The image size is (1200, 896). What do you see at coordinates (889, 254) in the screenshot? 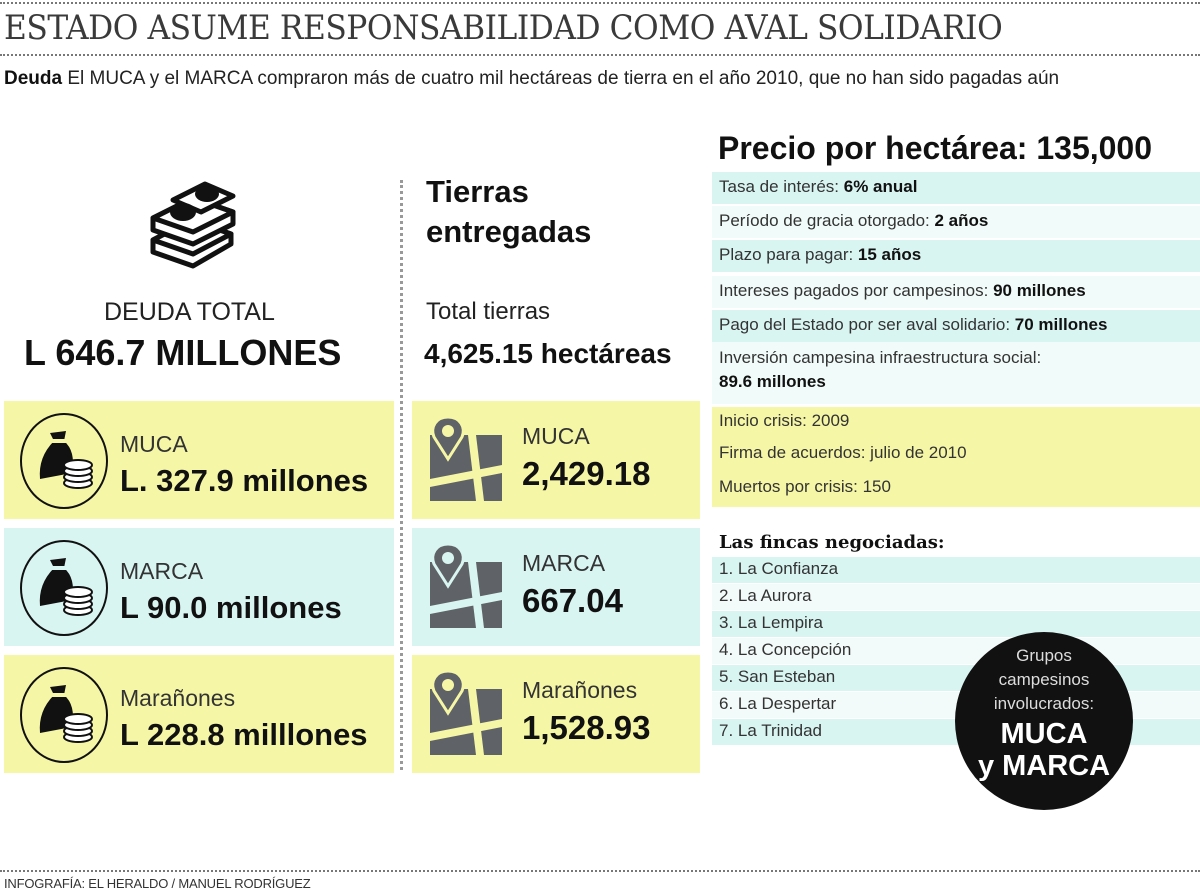
I see `fact-value: 15 años` at bounding box center [889, 254].